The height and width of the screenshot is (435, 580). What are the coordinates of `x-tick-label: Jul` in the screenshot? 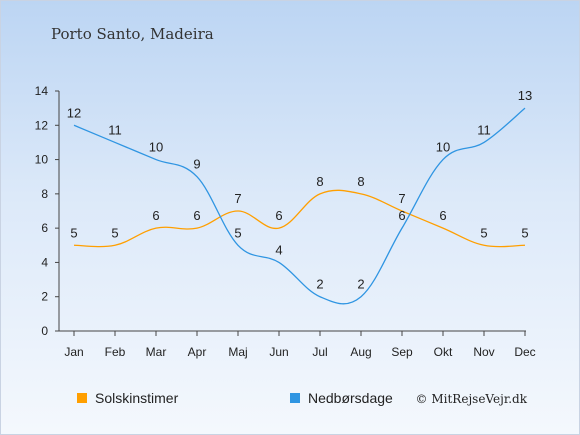 It's located at (319, 352).